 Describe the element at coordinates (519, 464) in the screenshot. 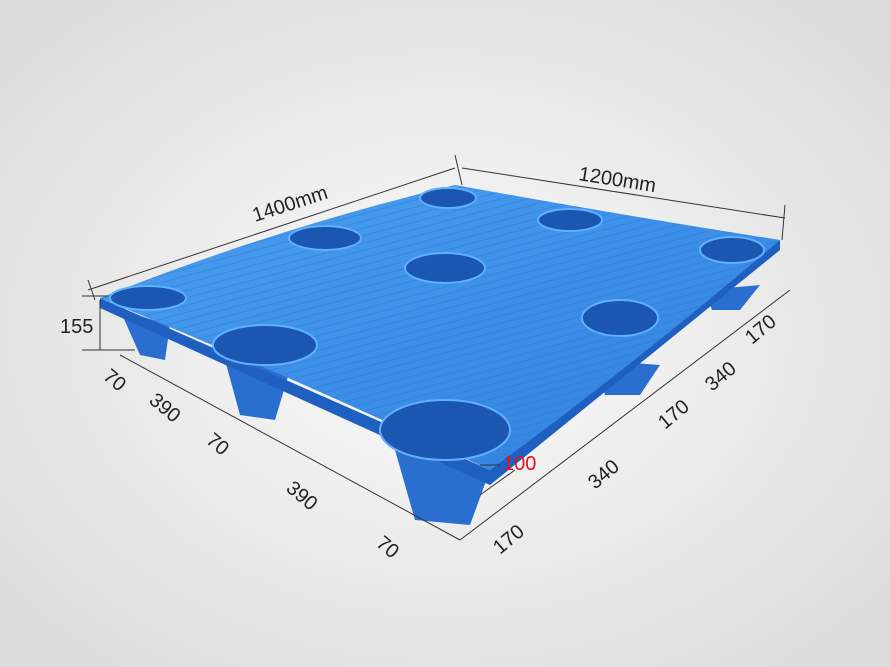

I see `leg-gap-label: 100` at that location.